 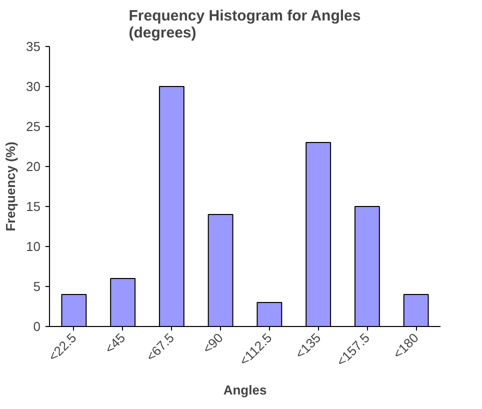 What do you see at coordinates (115, 343) in the screenshot?
I see `x-tick-label: <45` at bounding box center [115, 343].